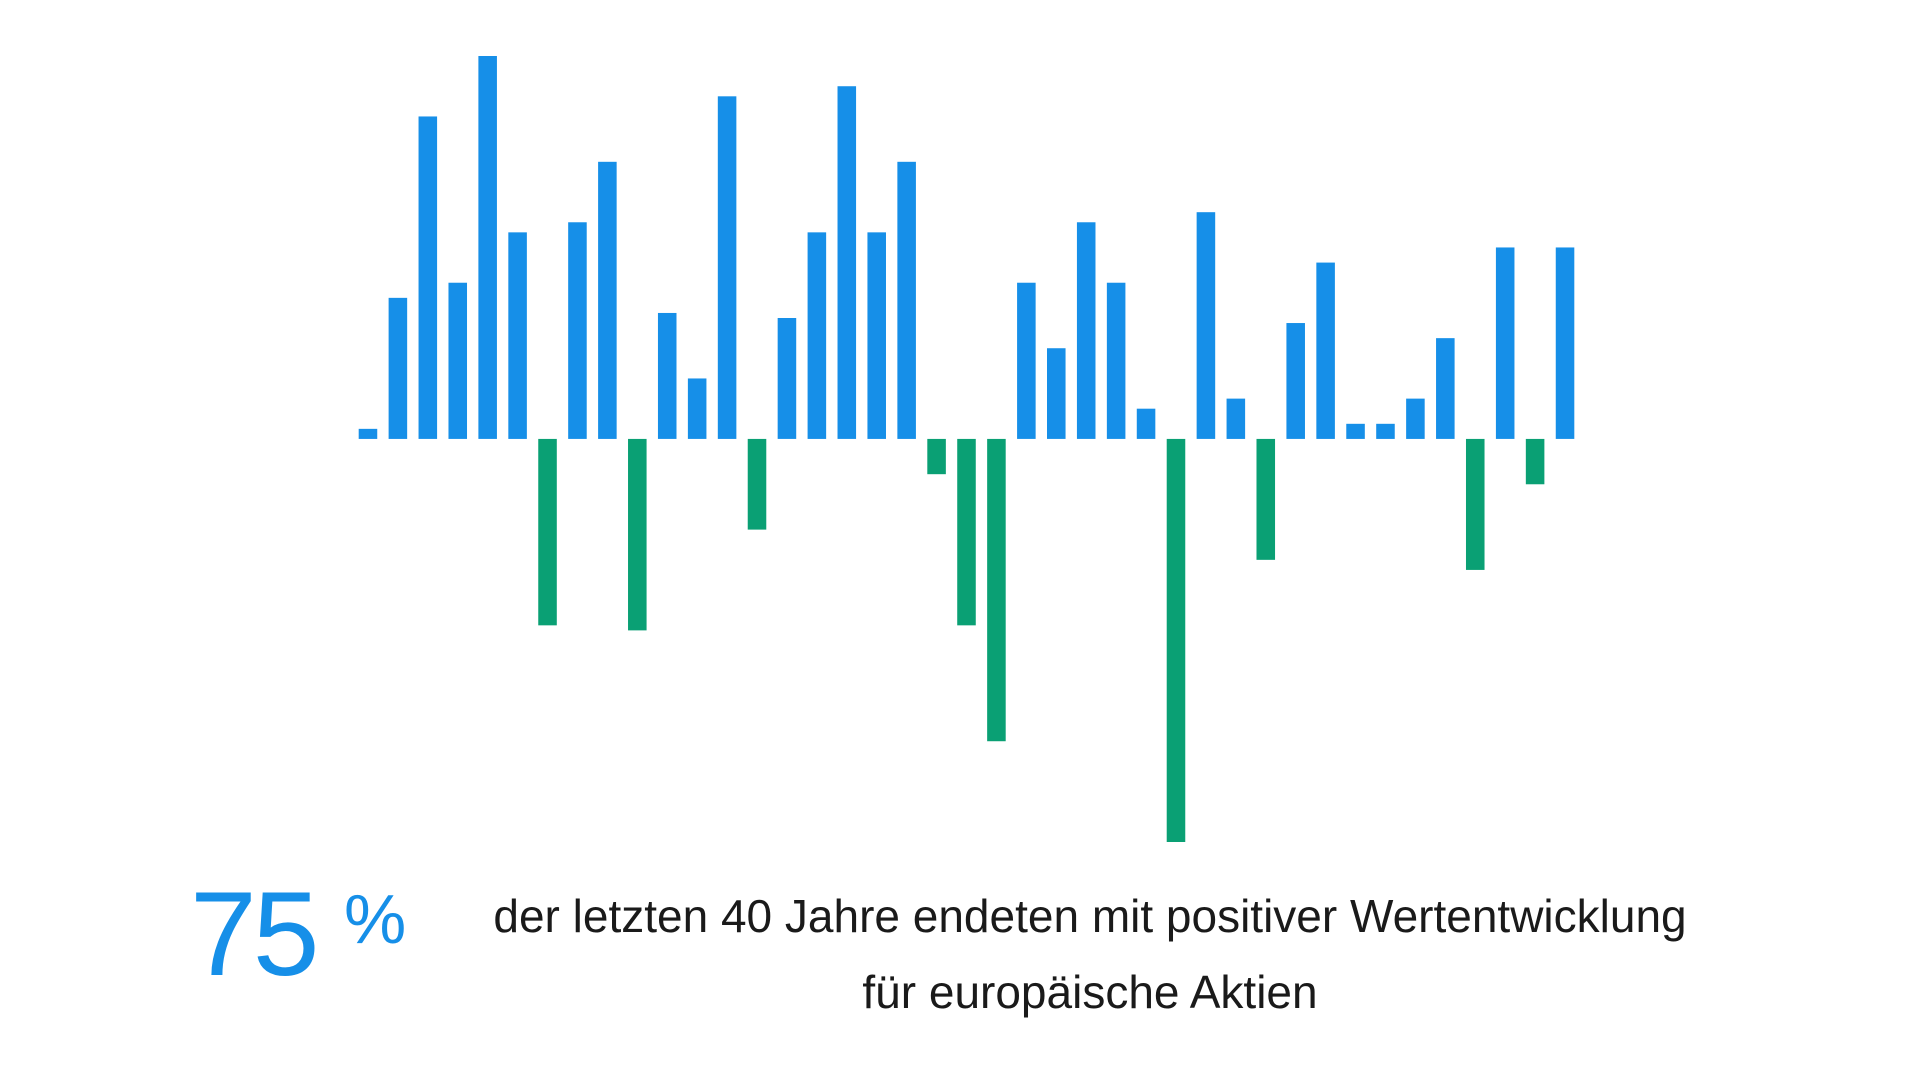 The image size is (1920, 1080). I want to click on stat-number: 75, so click(254, 934).